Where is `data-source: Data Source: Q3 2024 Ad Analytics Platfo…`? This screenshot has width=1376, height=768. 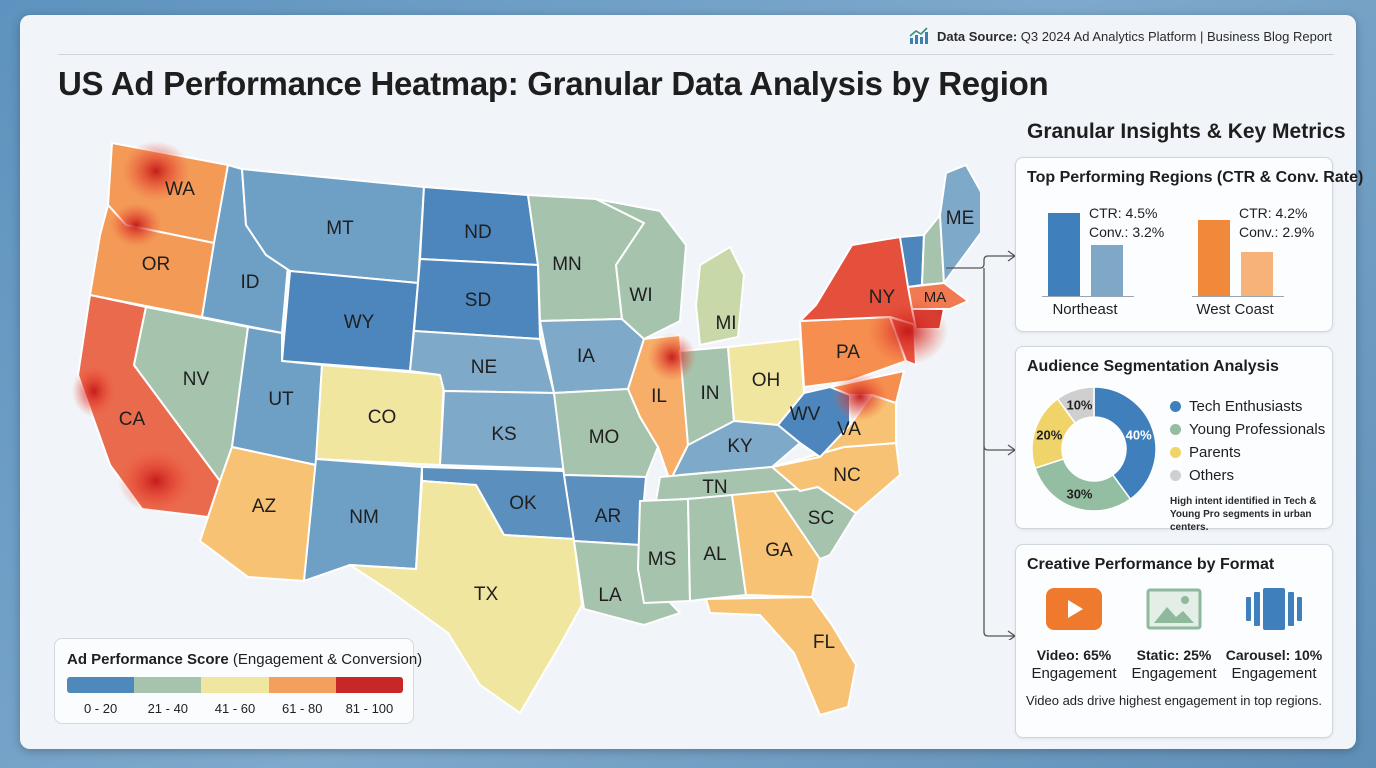 data-source: Data Source: Q3 2024 Ad Analytics Platfo… is located at coordinates (1120, 36).